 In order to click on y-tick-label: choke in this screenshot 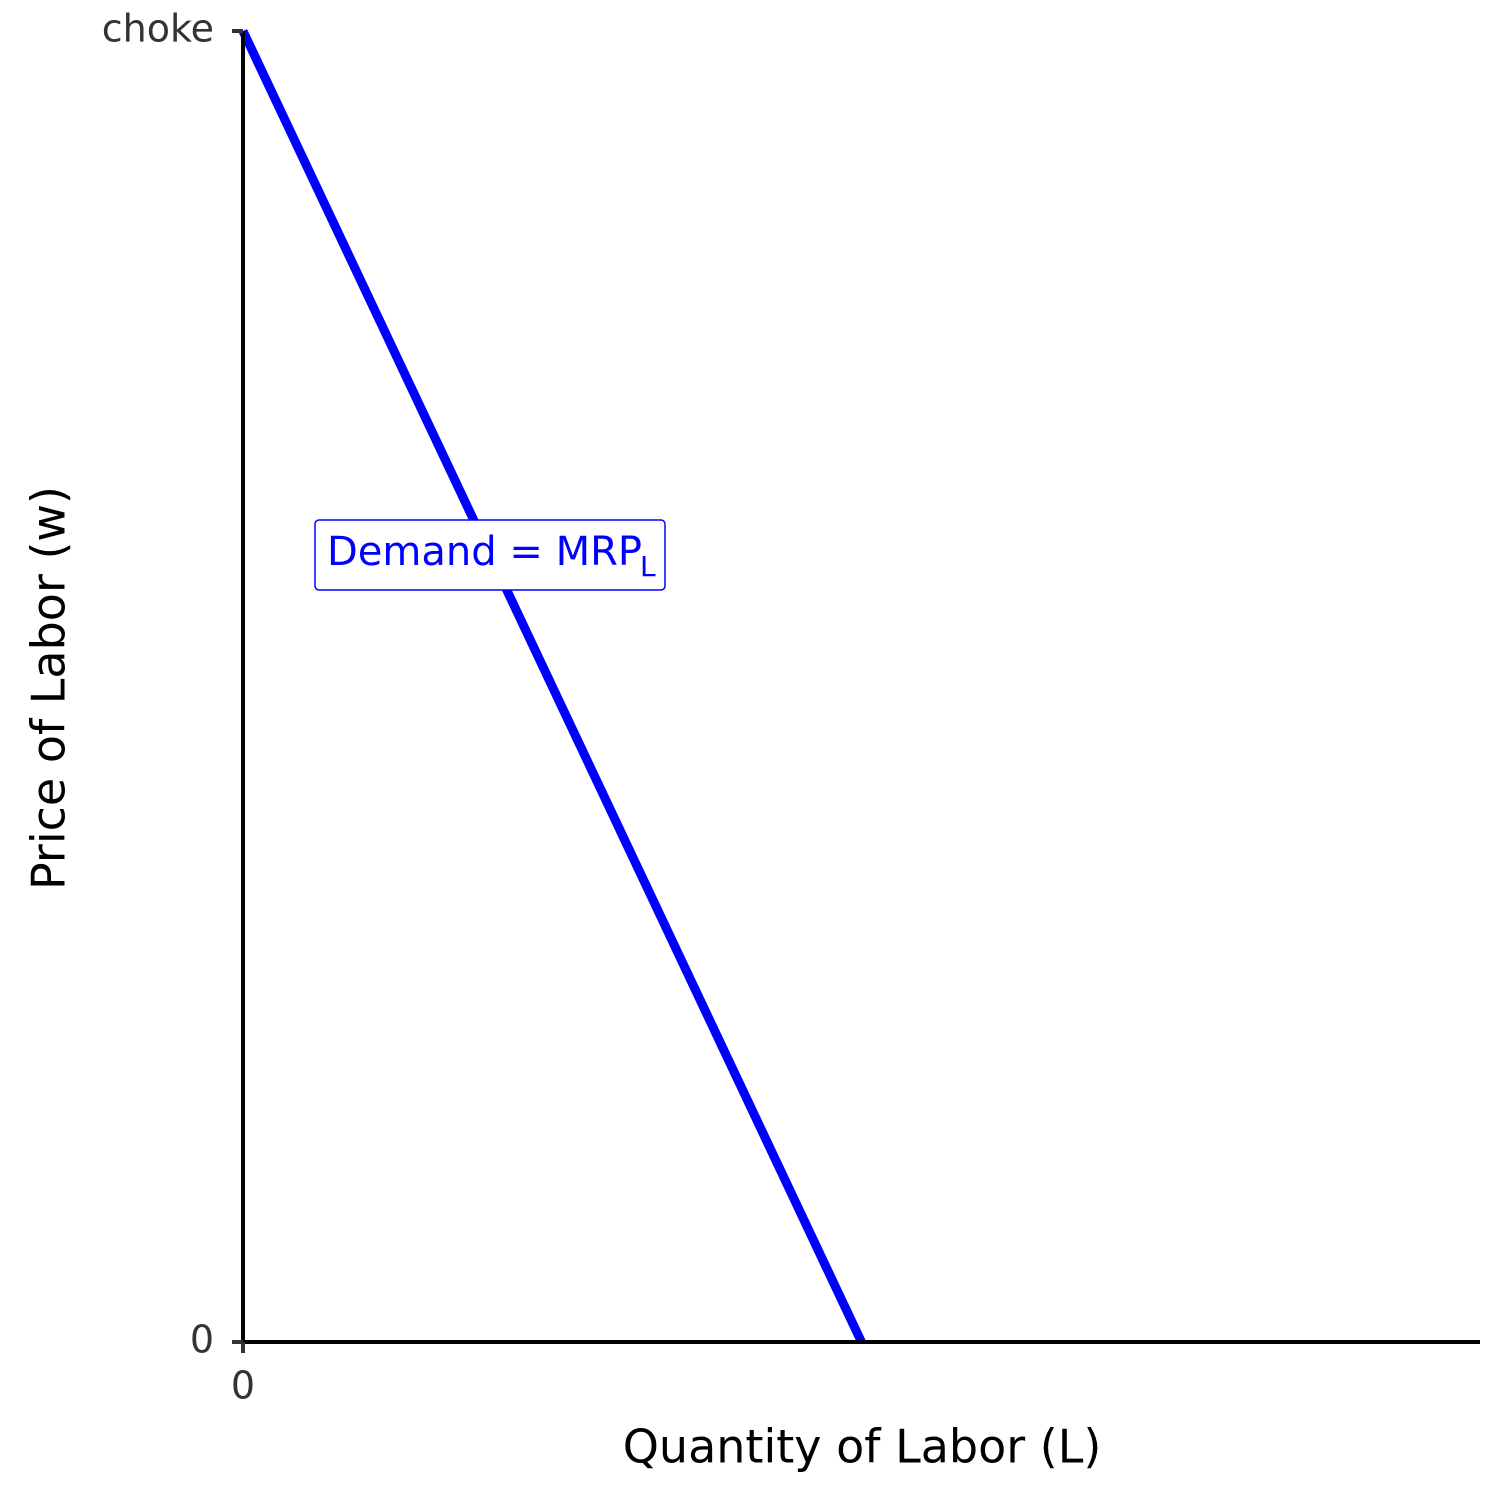, I will do `click(158, 29)`.